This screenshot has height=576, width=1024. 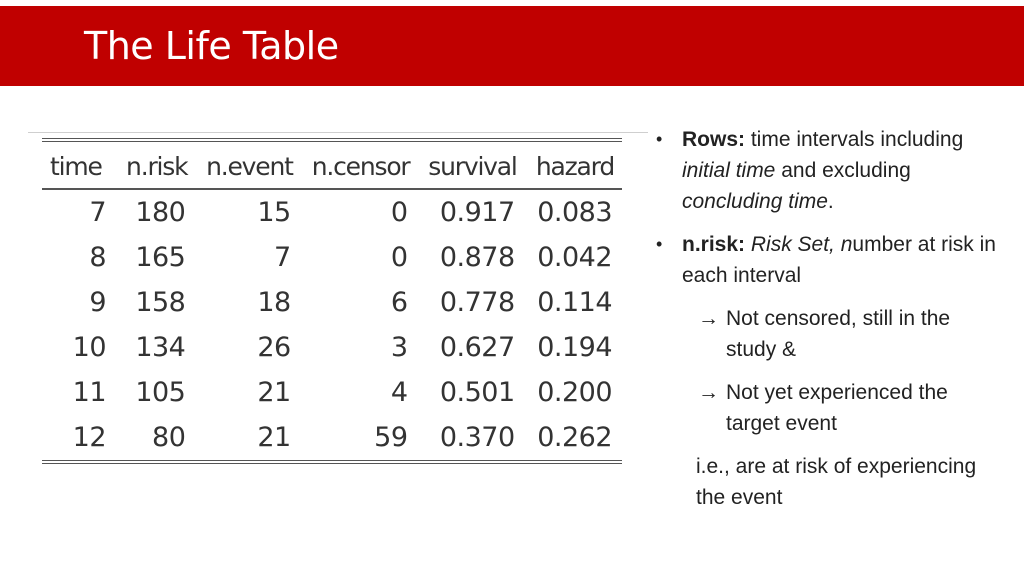 I want to click on cell-n-censor: 59, so click(x=391, y=437).